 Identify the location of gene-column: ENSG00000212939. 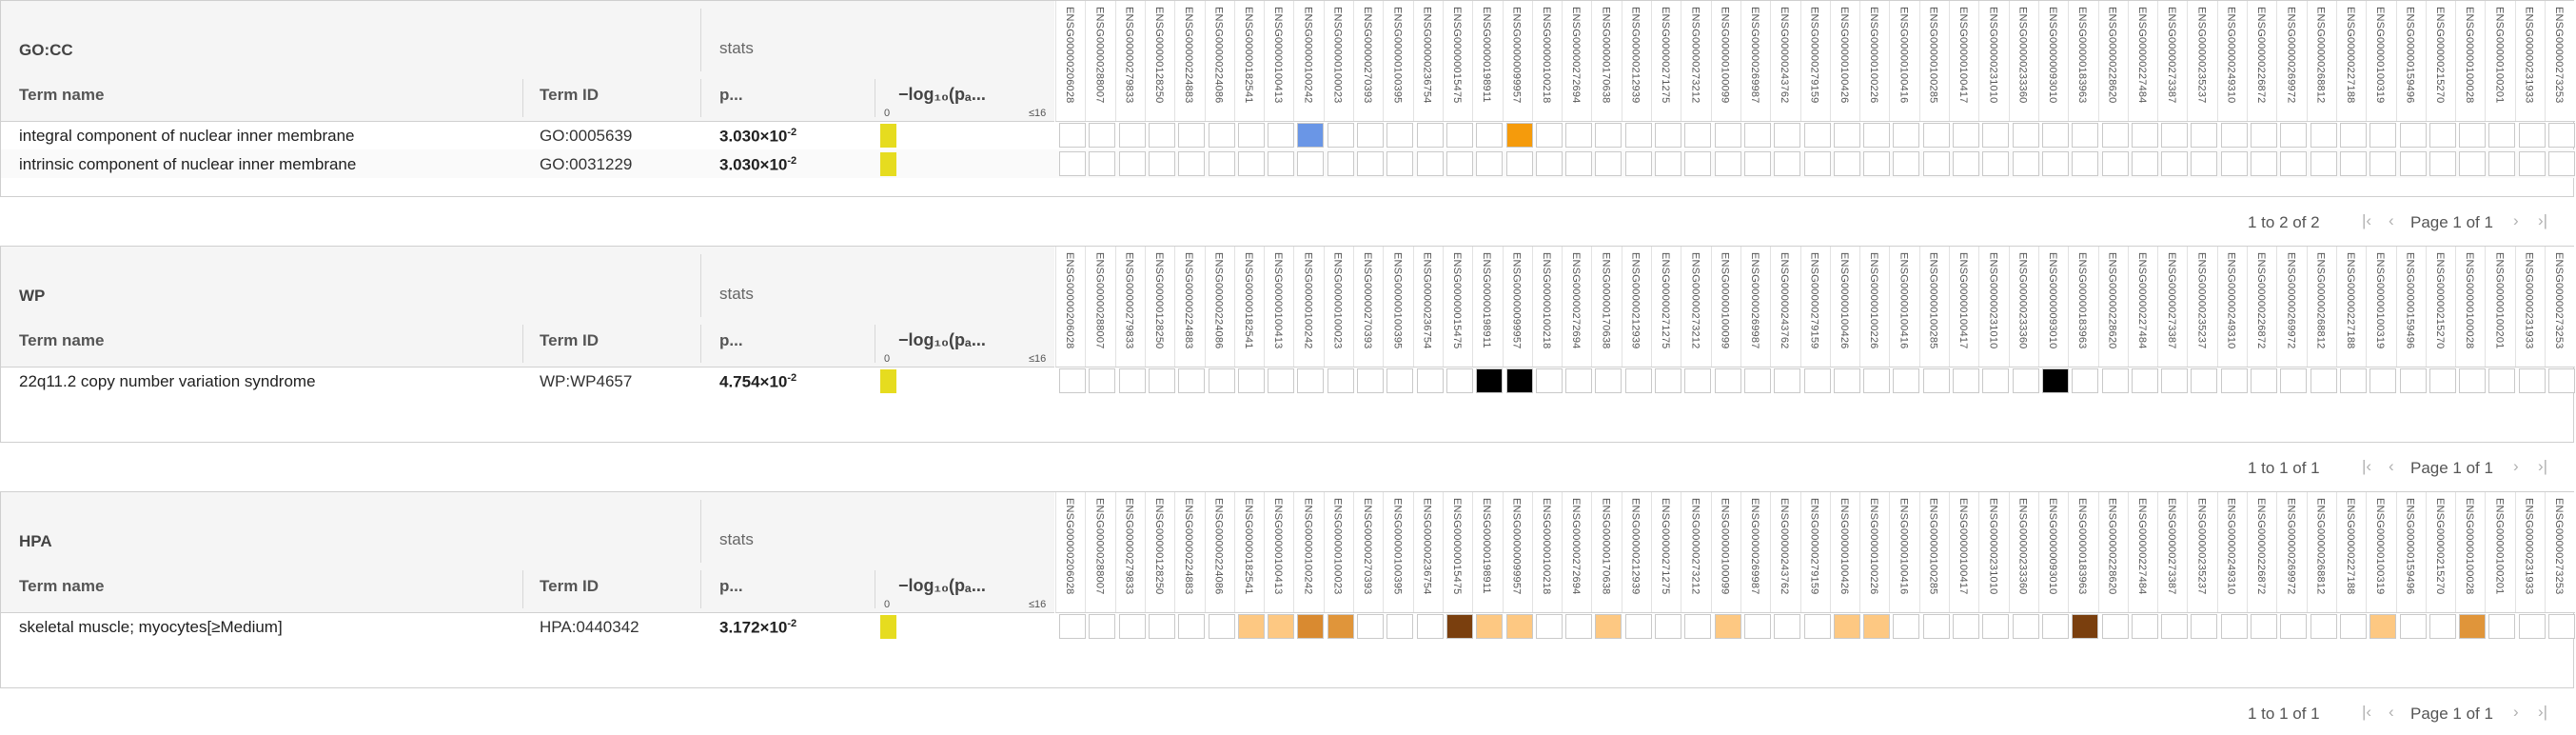
(1636, 307).